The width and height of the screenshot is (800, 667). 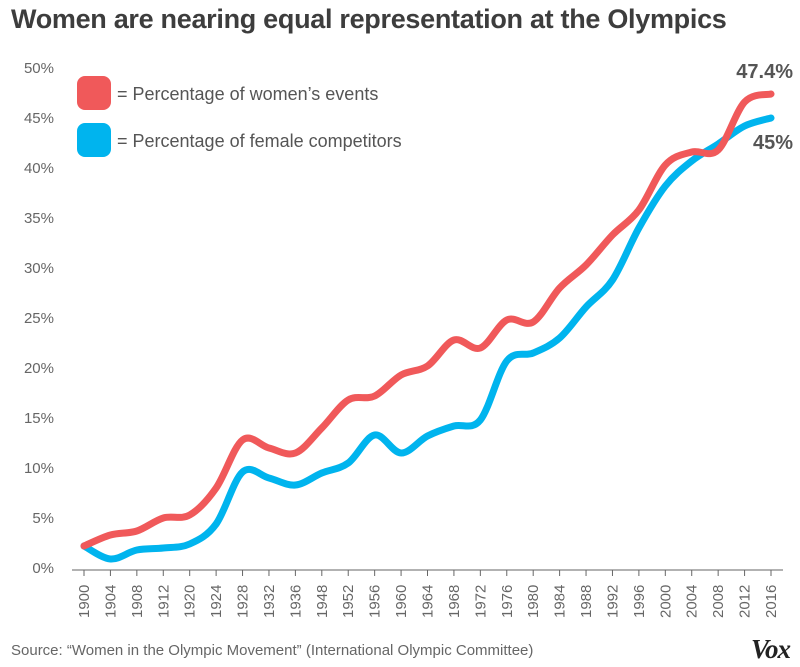 What do you see at coordinates (216, 601) in the screenshot?
I see `x-tick-label: 1924` at bounding box center [216, 601].